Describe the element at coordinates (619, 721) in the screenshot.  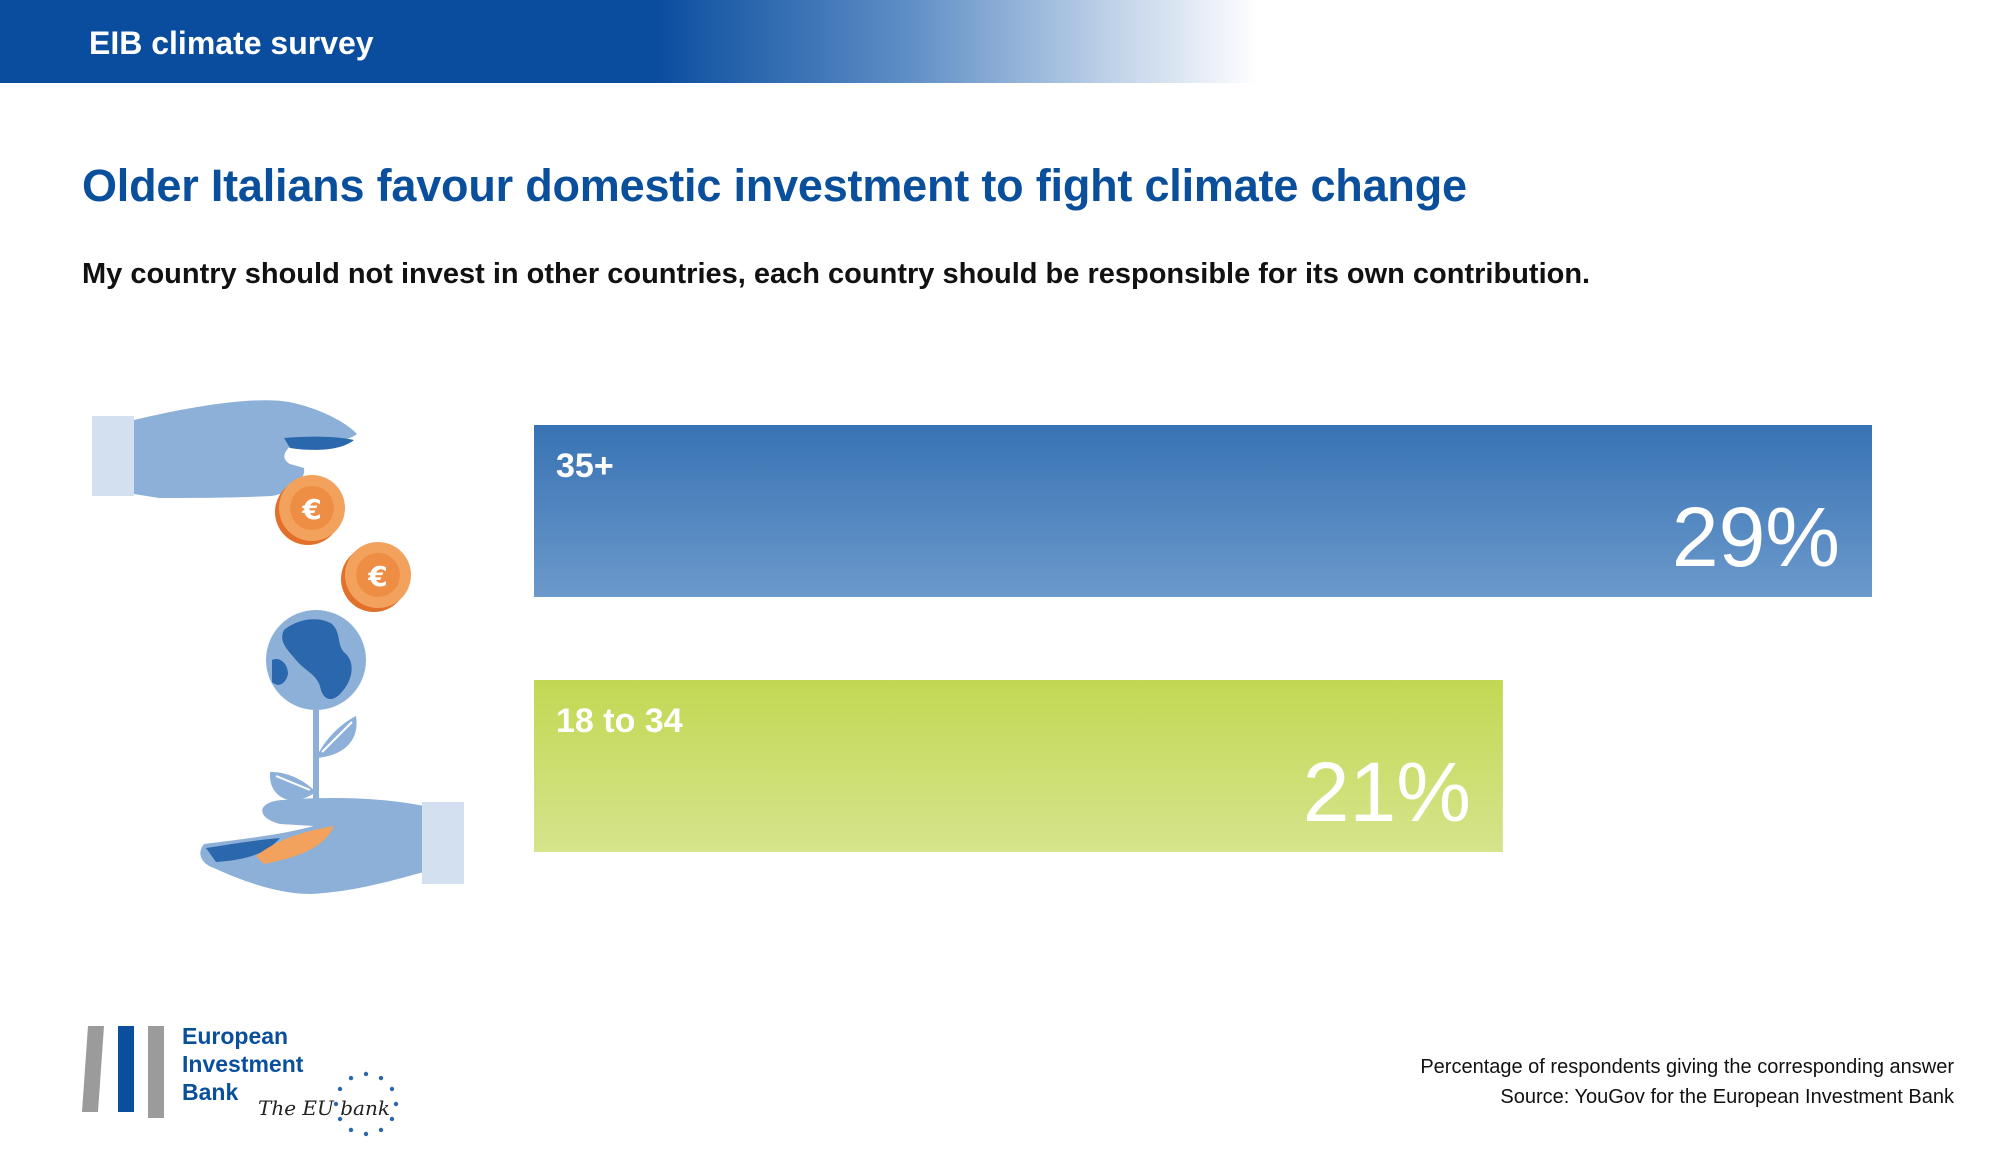
I see `bar-category-label-1: 18 to 34` at that location.